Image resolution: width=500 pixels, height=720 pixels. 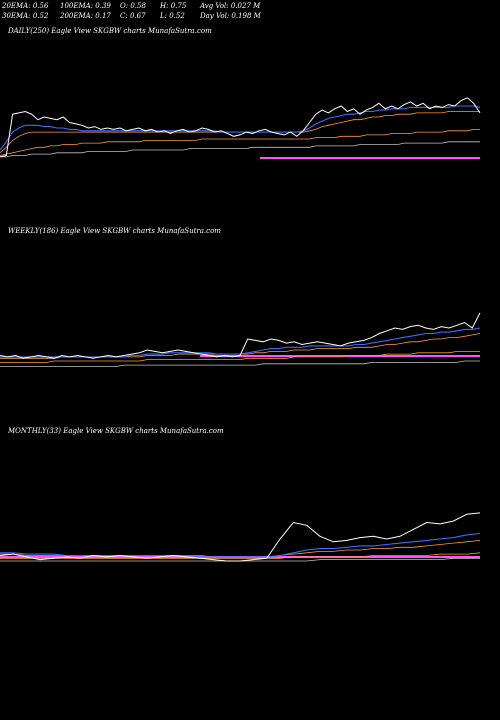 What do you see at coordinates (173, 6) in the screenshot?
I see `high-stat: H: 0.75` at bounding box center [173, 6].